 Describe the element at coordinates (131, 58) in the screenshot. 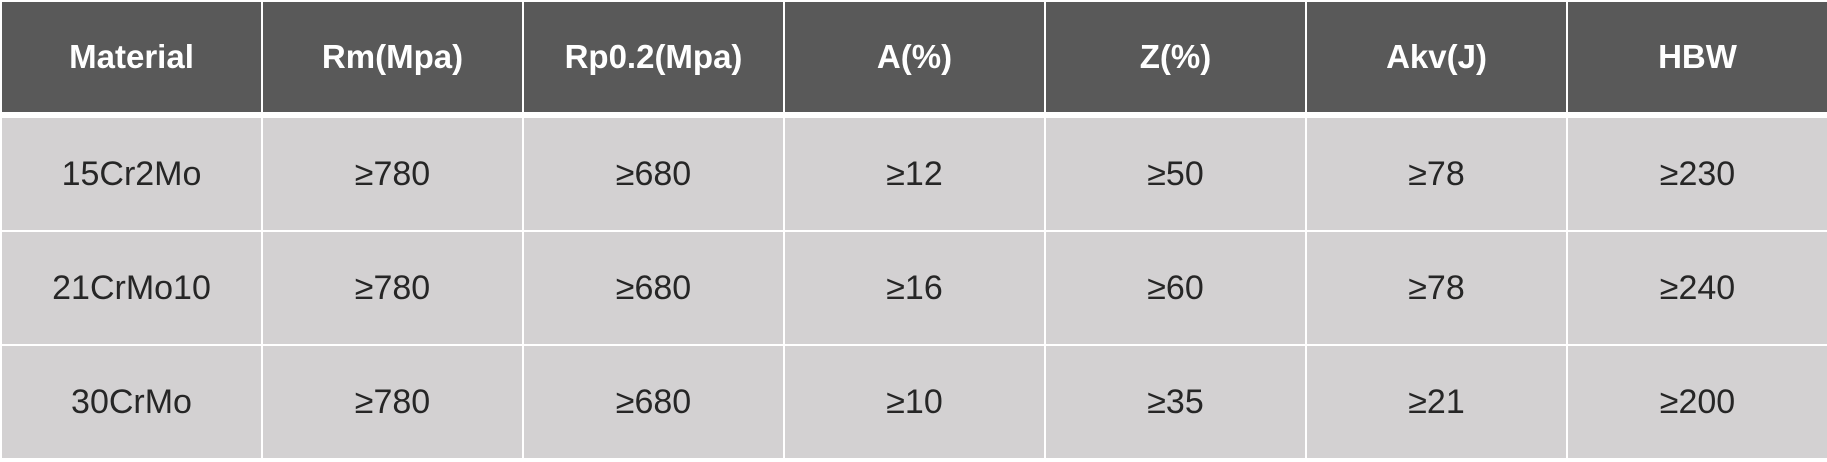

I see `header-material: Material` at that location.